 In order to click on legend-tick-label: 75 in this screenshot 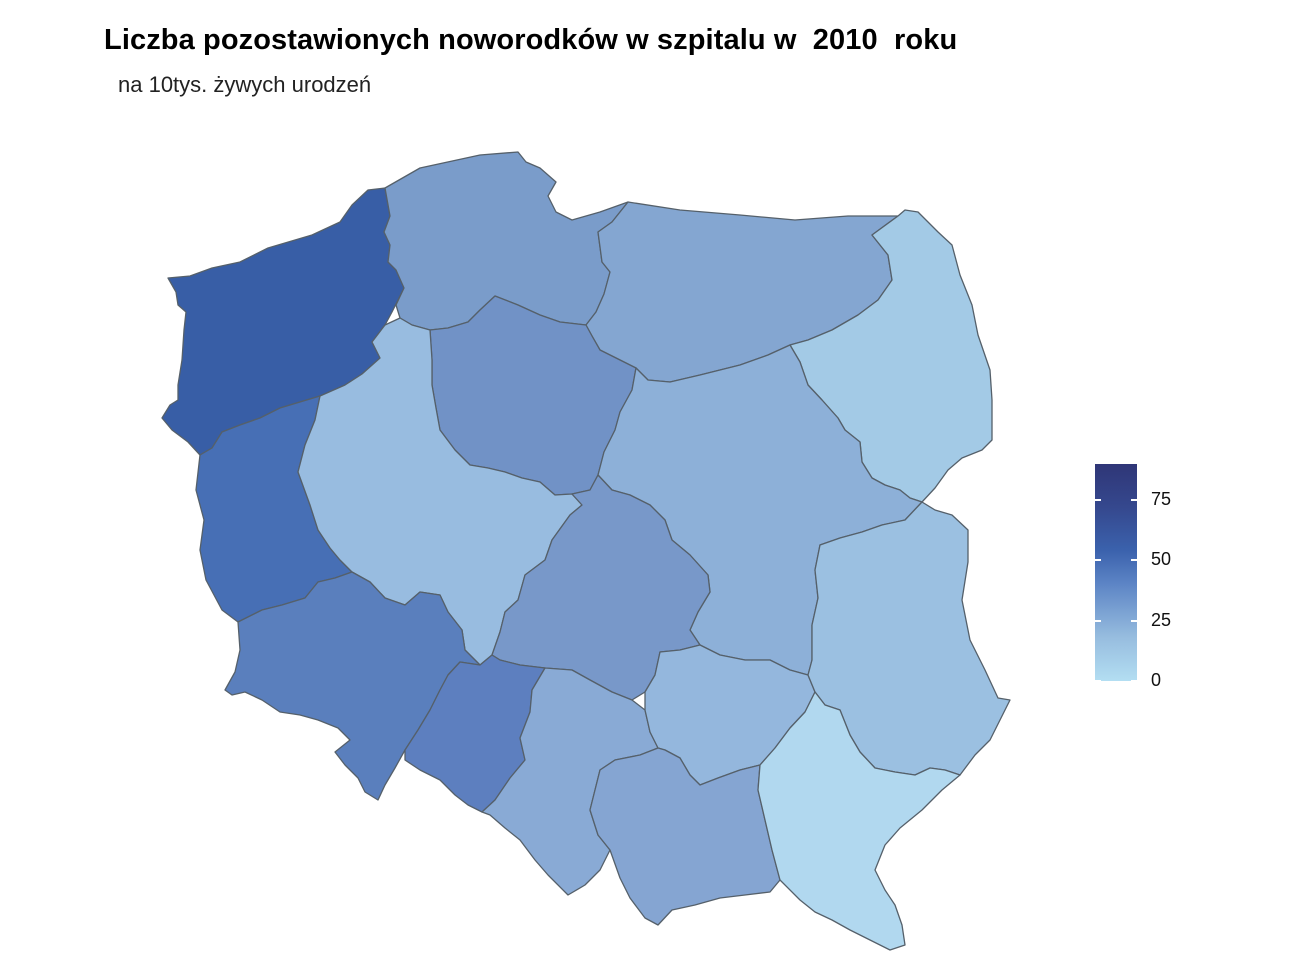, I will do `click(1161, 499)`.